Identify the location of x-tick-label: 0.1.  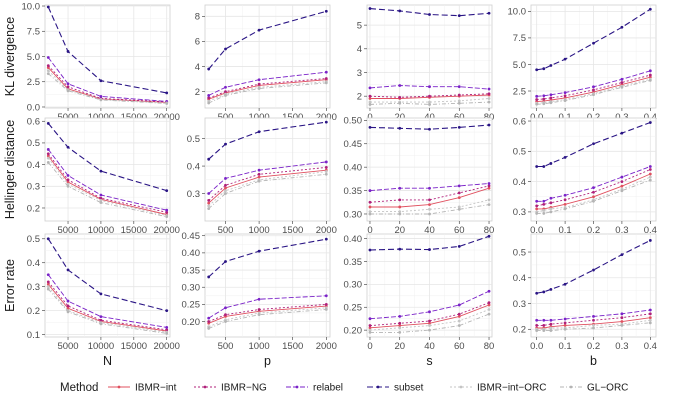
(564, 346).